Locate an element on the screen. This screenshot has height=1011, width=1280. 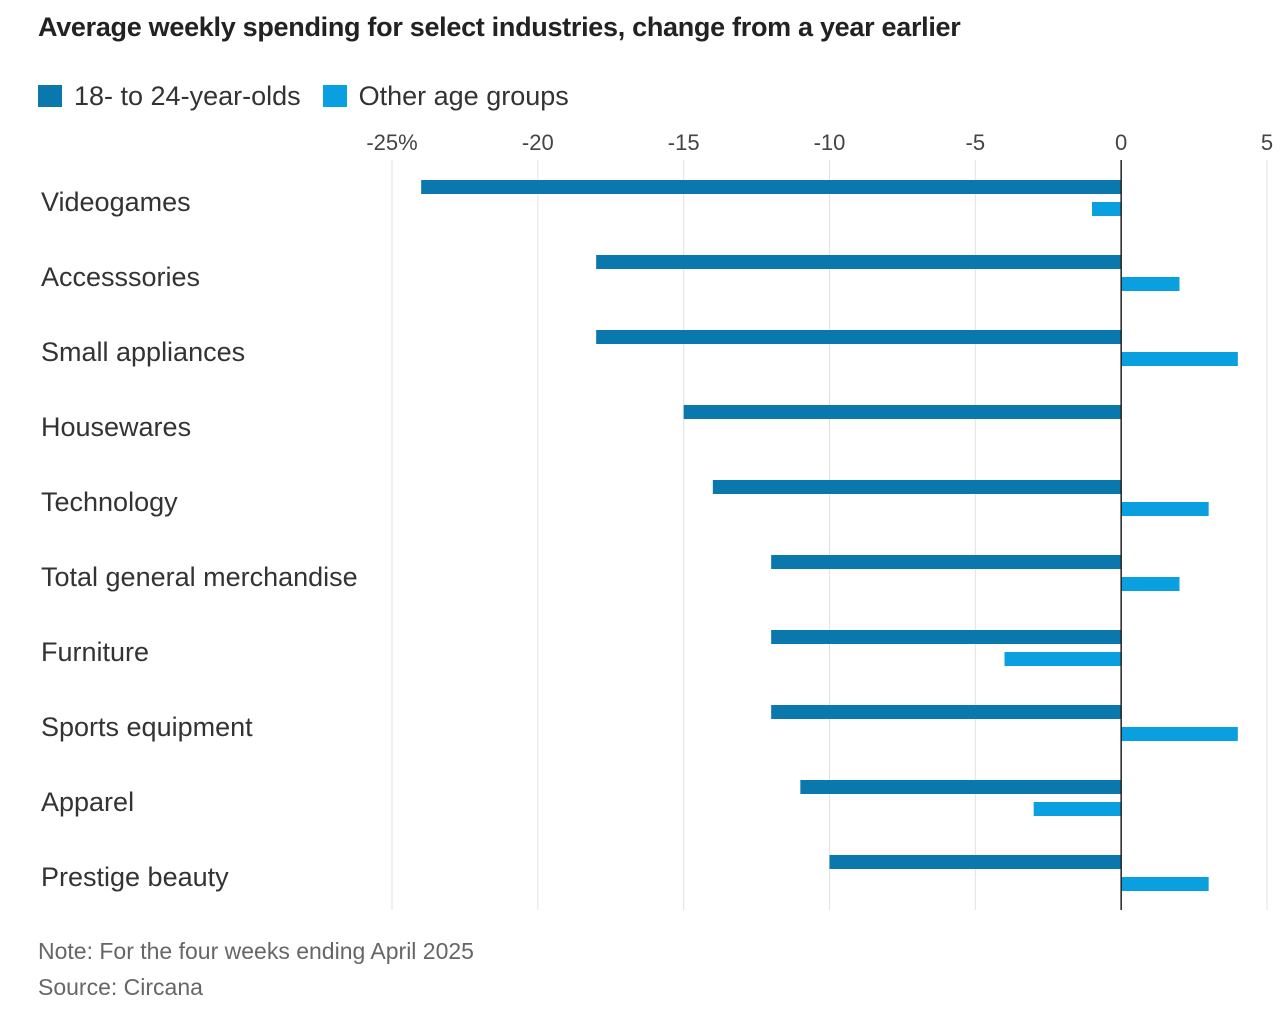
x-tick-label: -10 is located at coordinates (830, 142).